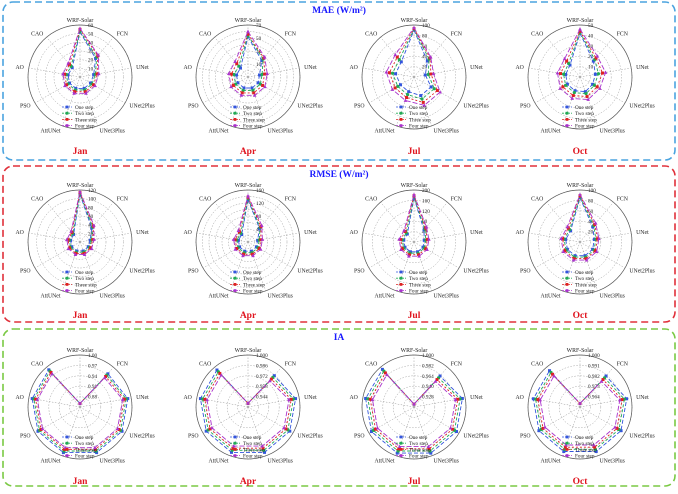 The image size is (678, 494). I want to click on tick-label: 120, so click(92, 191).